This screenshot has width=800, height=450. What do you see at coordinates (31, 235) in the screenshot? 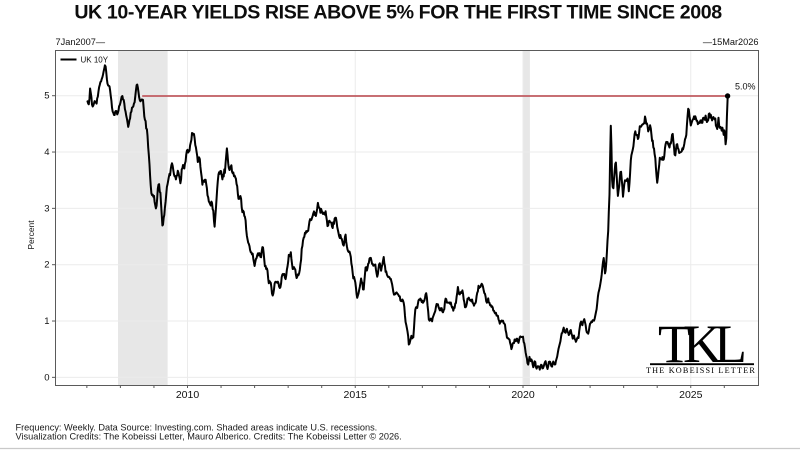
I see `svg-text: Percent` at bounding box center [31, 235].